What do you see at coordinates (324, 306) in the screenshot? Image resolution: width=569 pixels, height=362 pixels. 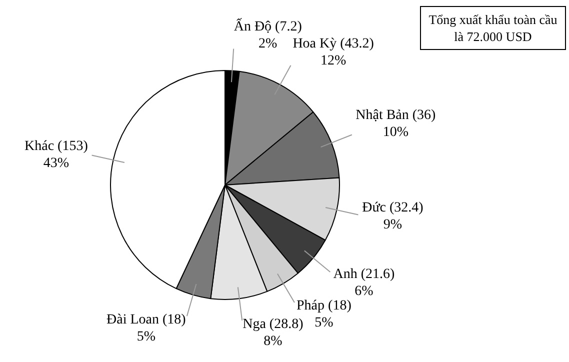 I see `slice-label: Pháp (18)` at bounding box center [324, 306].